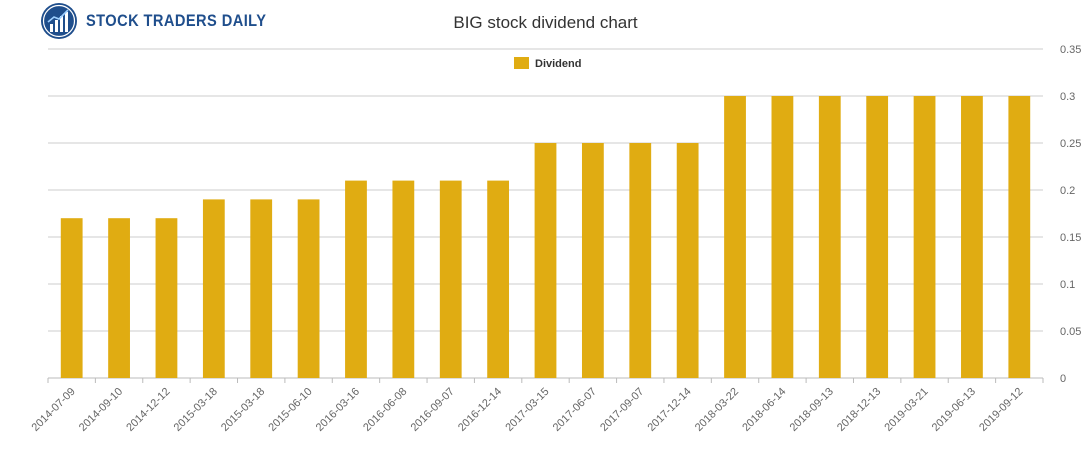 This screenshot has width=1091, height=450. What do you see at coordinates (148, 410) in the screenshot?
I see `x-tick-label: 2014-12-12` at bounding box center [148, 410].